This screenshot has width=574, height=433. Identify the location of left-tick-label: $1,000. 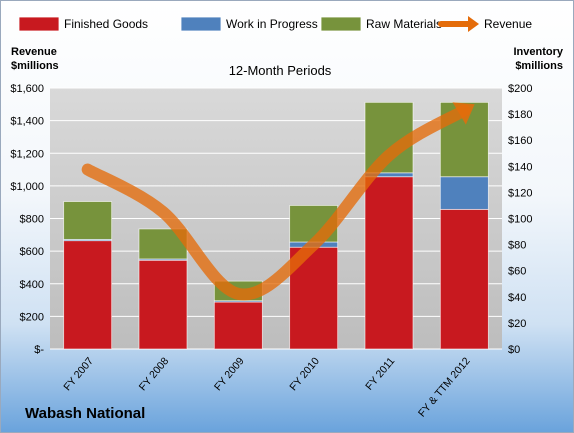
(27, 187).